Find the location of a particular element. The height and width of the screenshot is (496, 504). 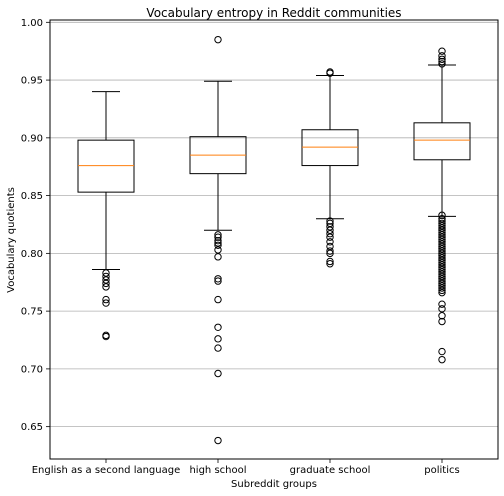

x-tick-label: high school is located at coordinates (217, 470).